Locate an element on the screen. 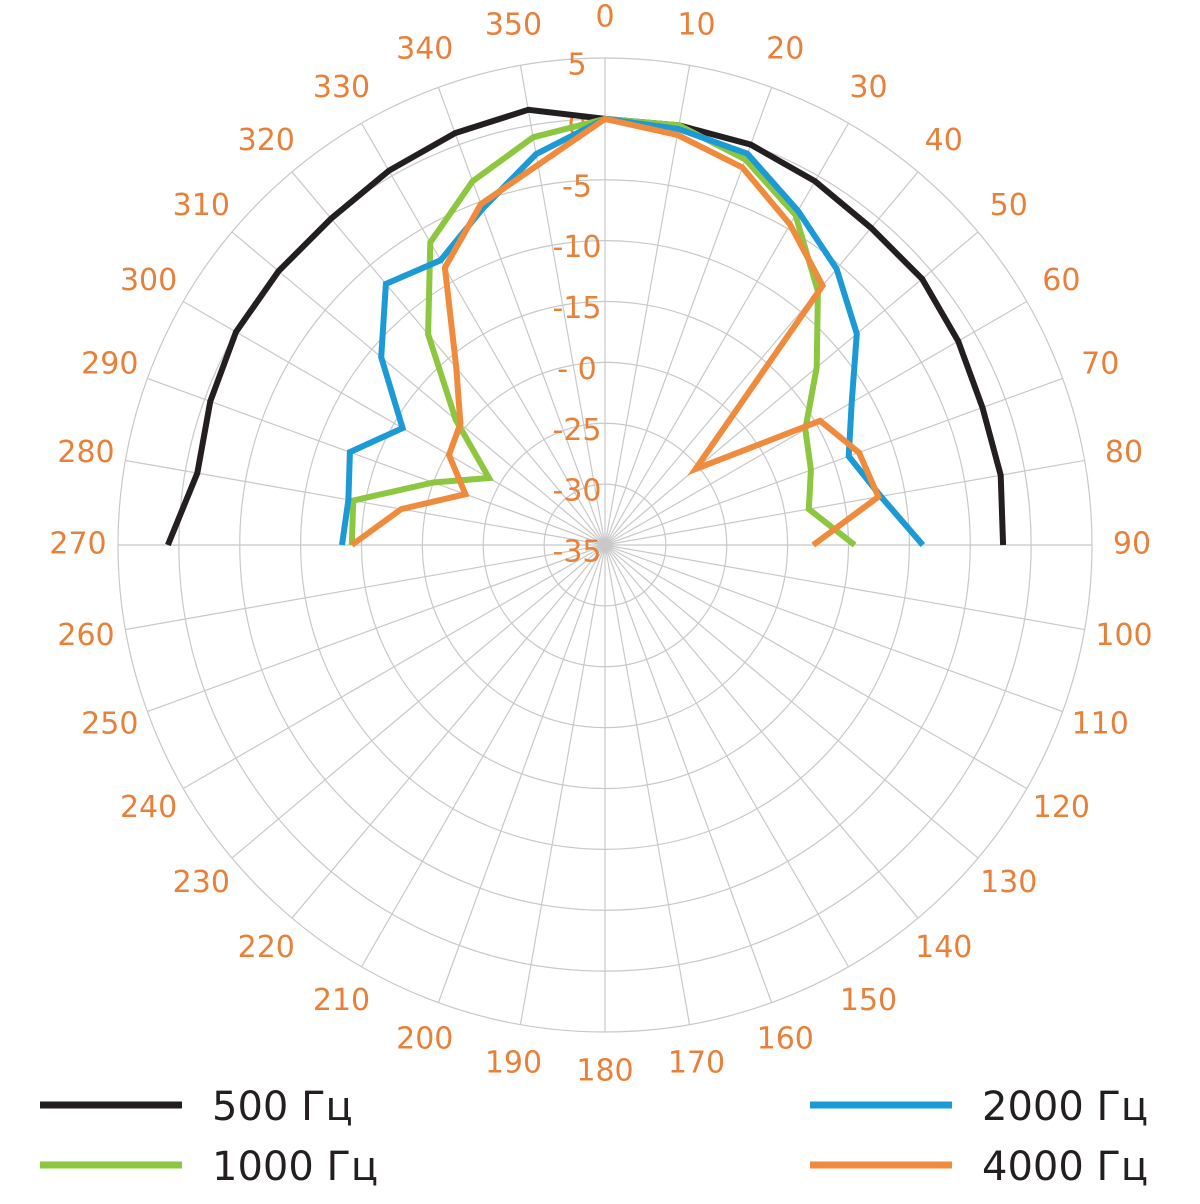 The height and width of the screenshot is (1204, 1200). angle-tick-label: 160 is located at coordinates (785, 1039).